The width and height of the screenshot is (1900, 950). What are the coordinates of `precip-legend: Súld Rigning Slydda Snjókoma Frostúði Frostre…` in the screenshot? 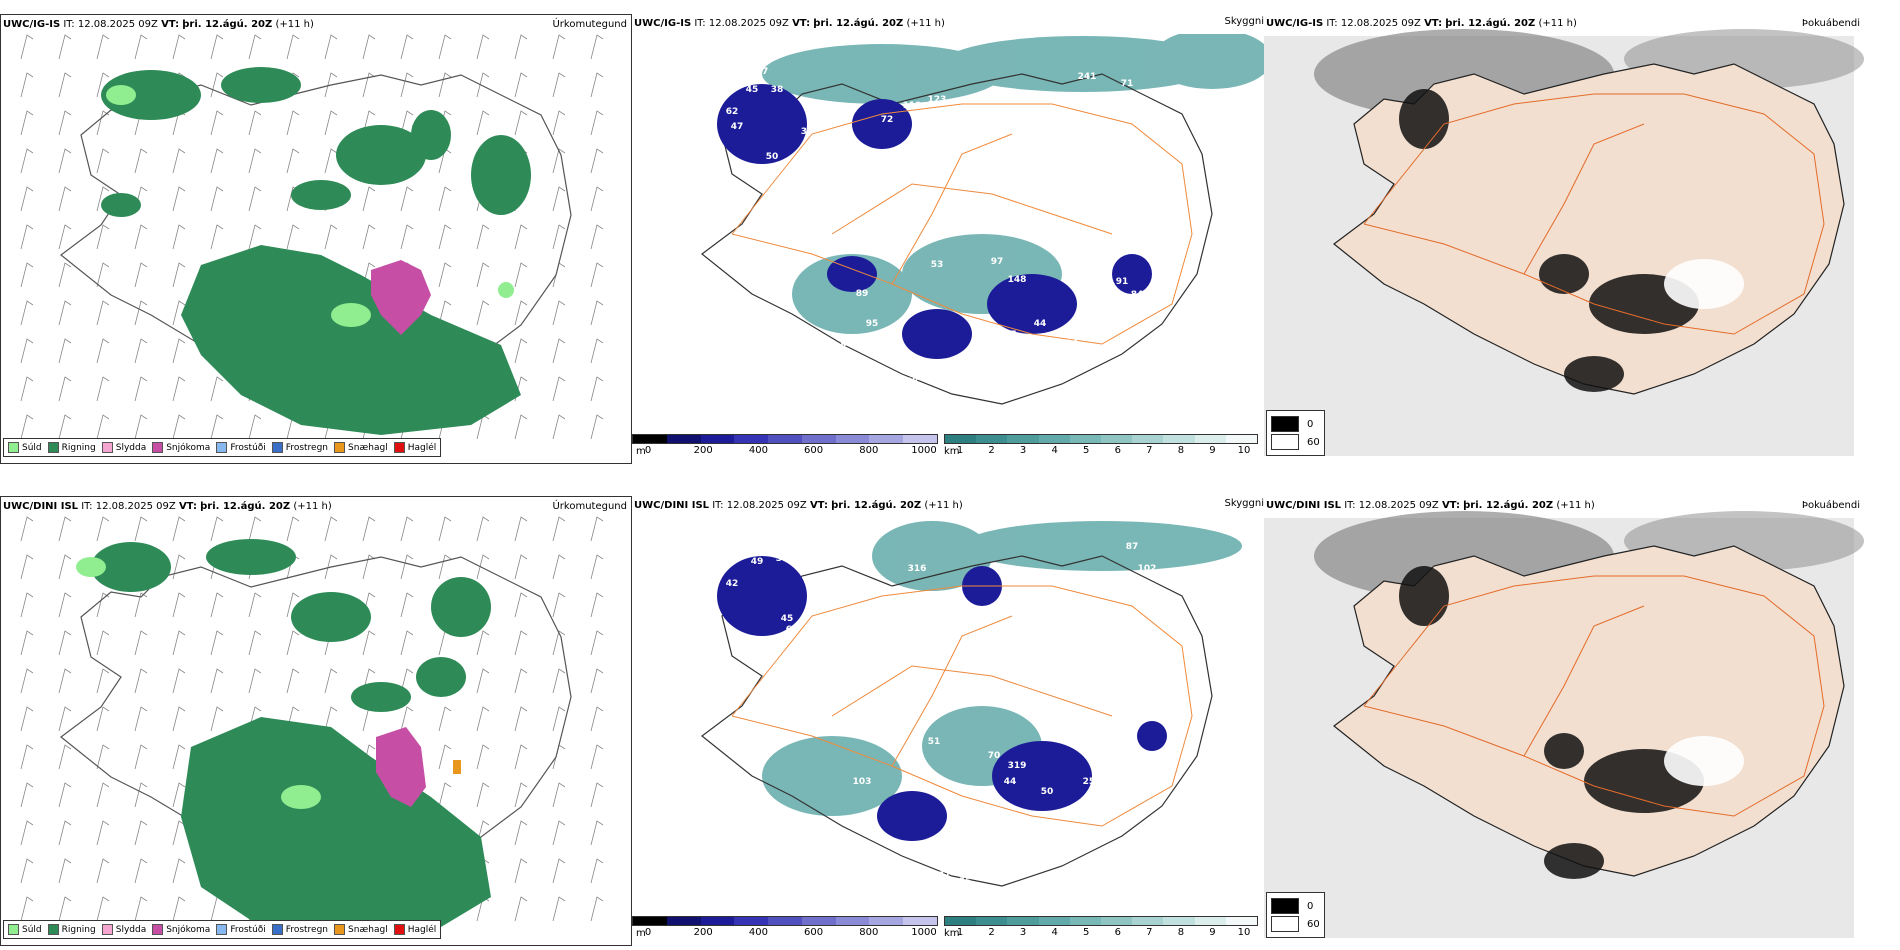 It's located at (222, 929).